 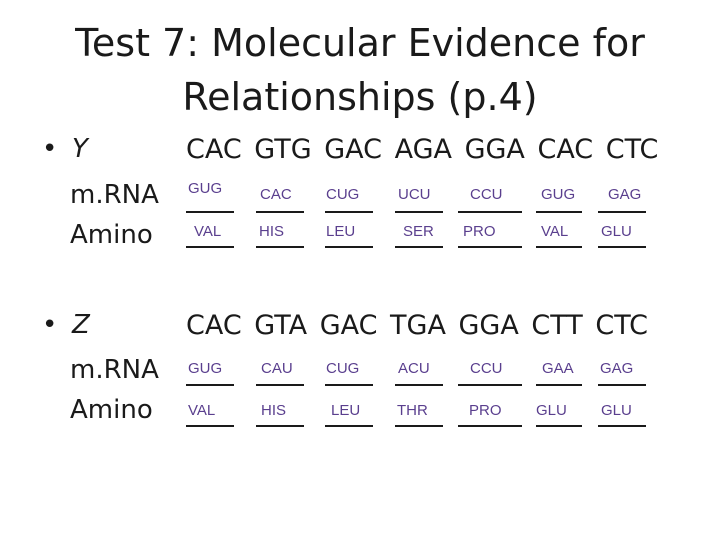 What do you see at coordinates (80, 149) in the screenshot?
I see `species-label-y: Y` at bounding box center [80, 149].